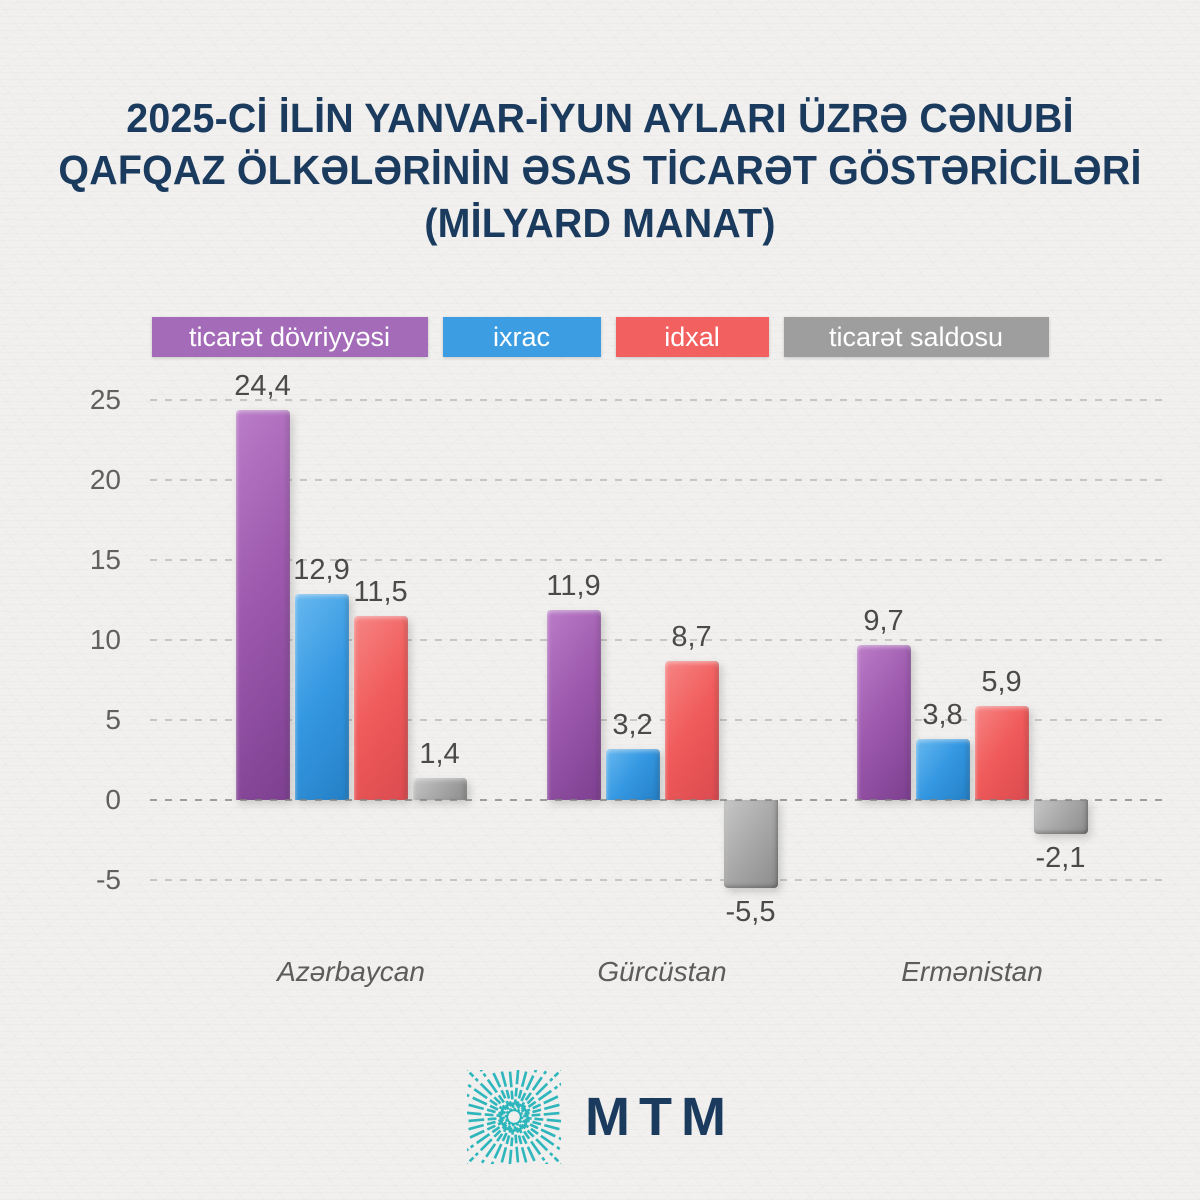  Describe the element at coordinates (916, 337) in the screenshot. I see `legend-item-trade-balance: ticarət saldosu` at that location.